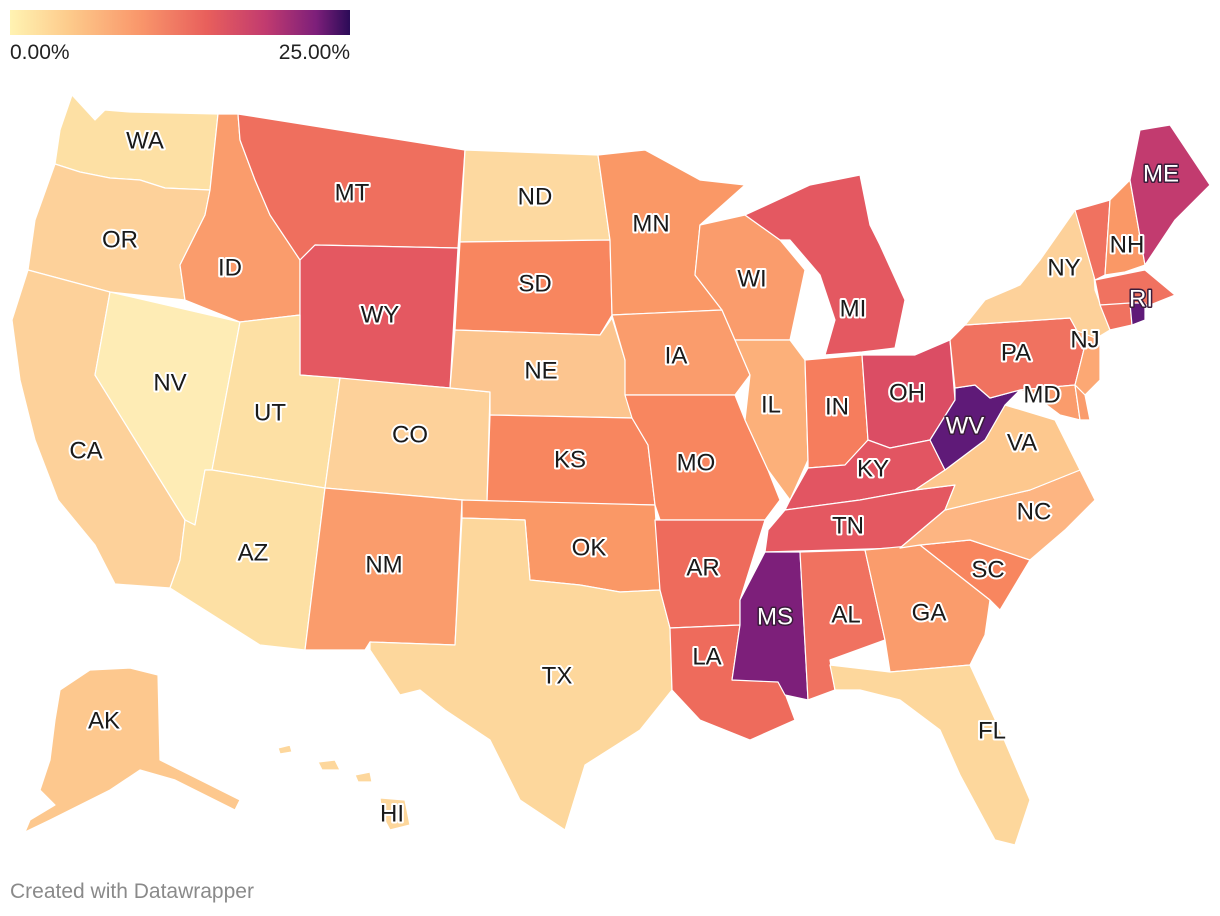 The width and height of the screenshot is (1220, 916). Describe the element at coordinates (1127, 245) in the screenshot. I see `state-label-nh: NH` at that location.